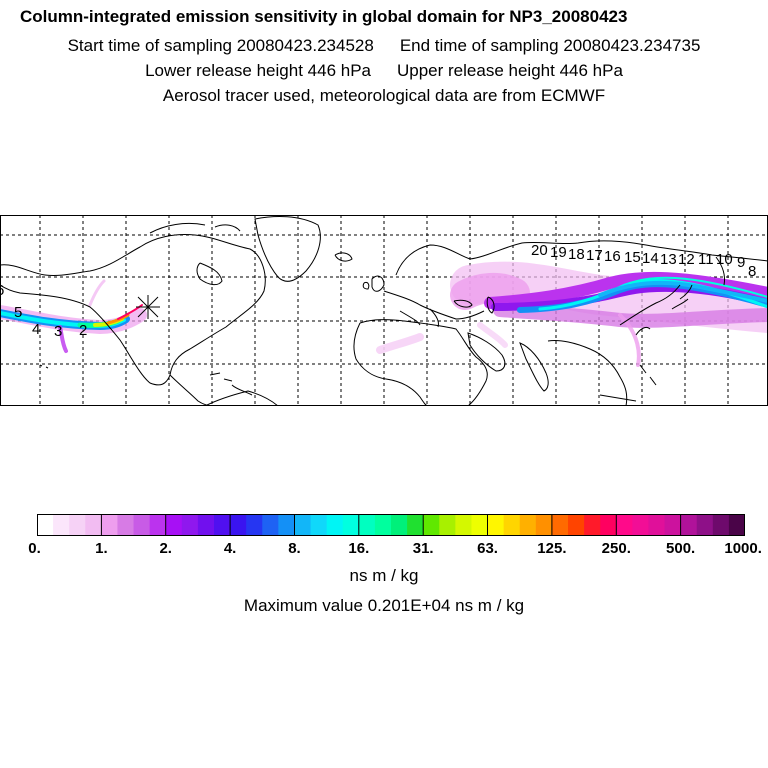  Describe the element at coordinates (487, 548) in the screenshot. I see `colorbar-tick-label: 63.` at that location.